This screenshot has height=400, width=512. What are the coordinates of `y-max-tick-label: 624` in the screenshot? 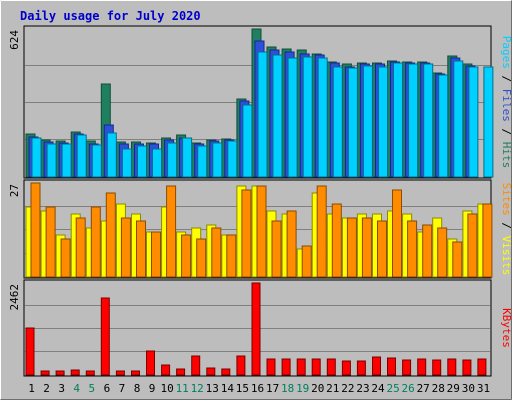 It's located at (14, 40).